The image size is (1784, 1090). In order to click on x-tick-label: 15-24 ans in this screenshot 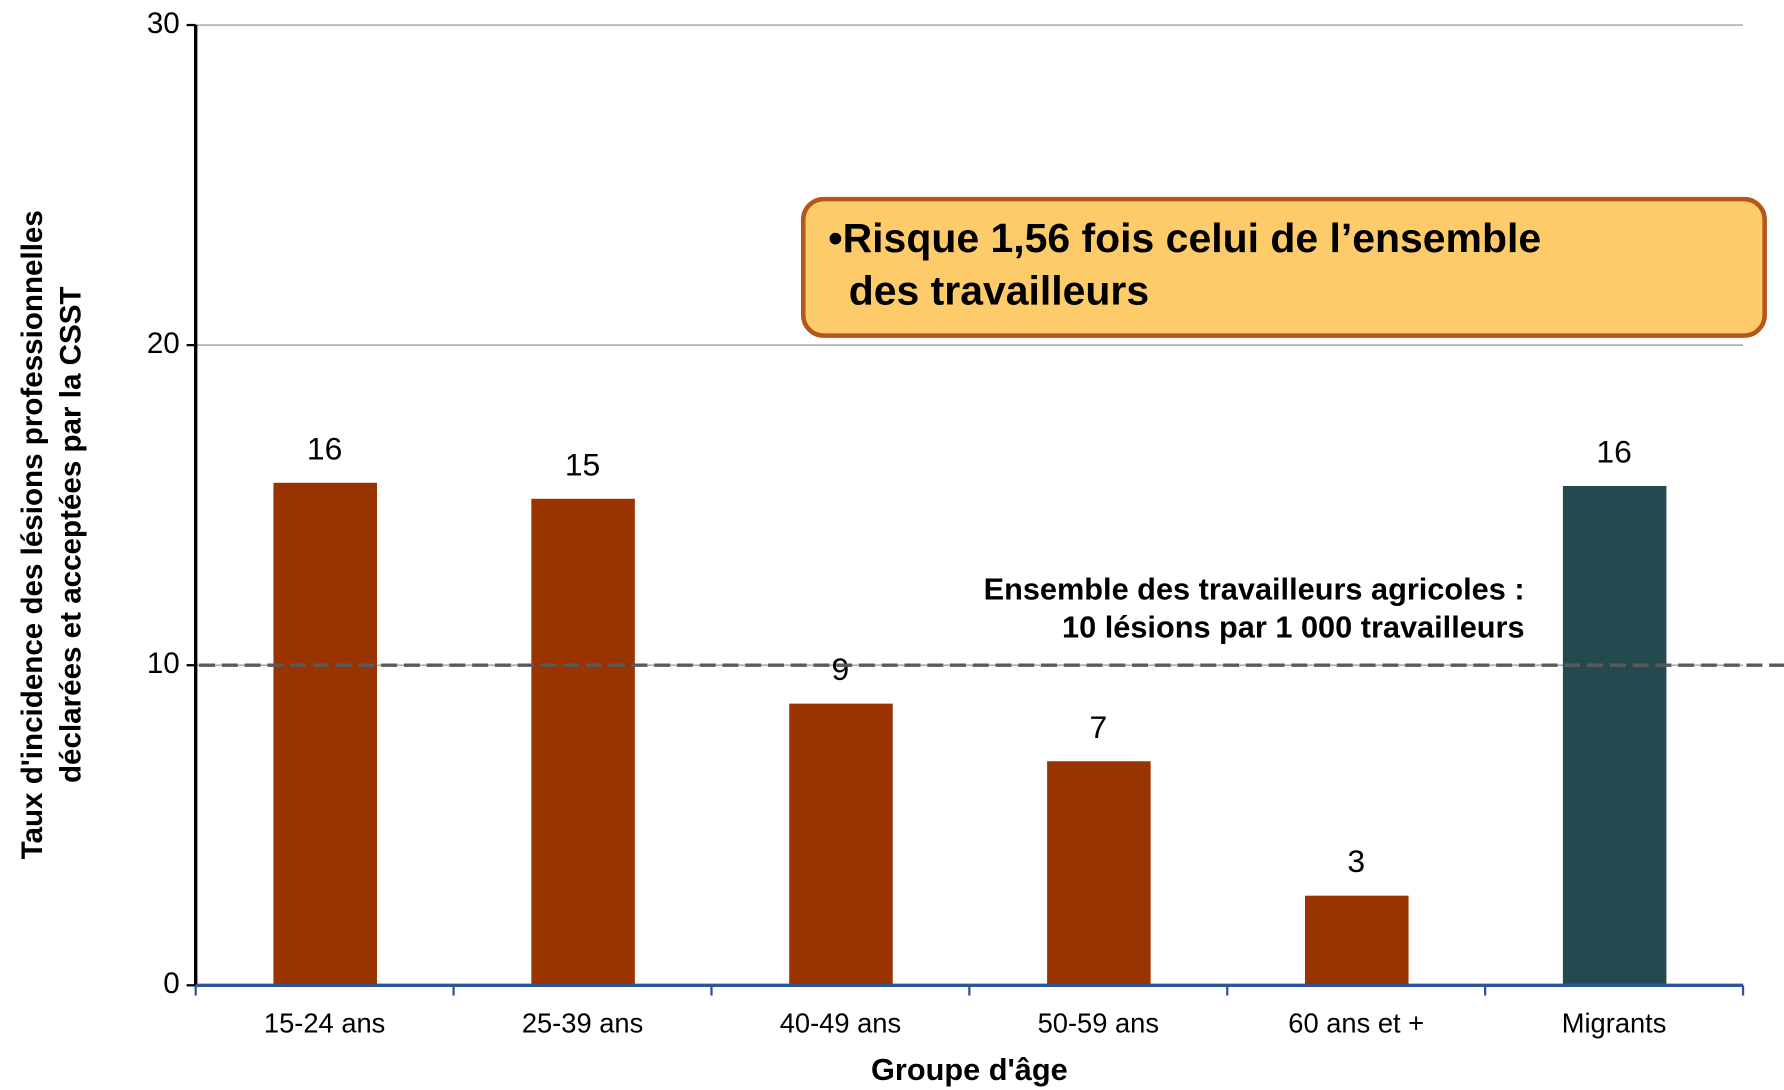, I will do `click(324, 1022)`.